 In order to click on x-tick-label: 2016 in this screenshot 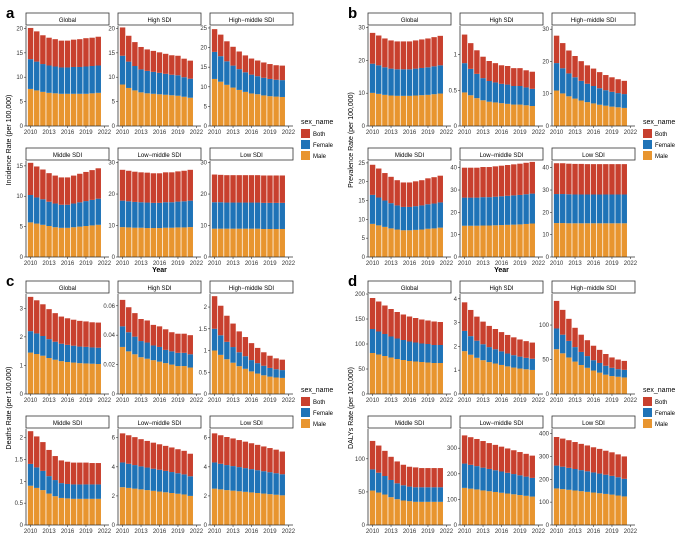, I will do `click(410, 401)`.